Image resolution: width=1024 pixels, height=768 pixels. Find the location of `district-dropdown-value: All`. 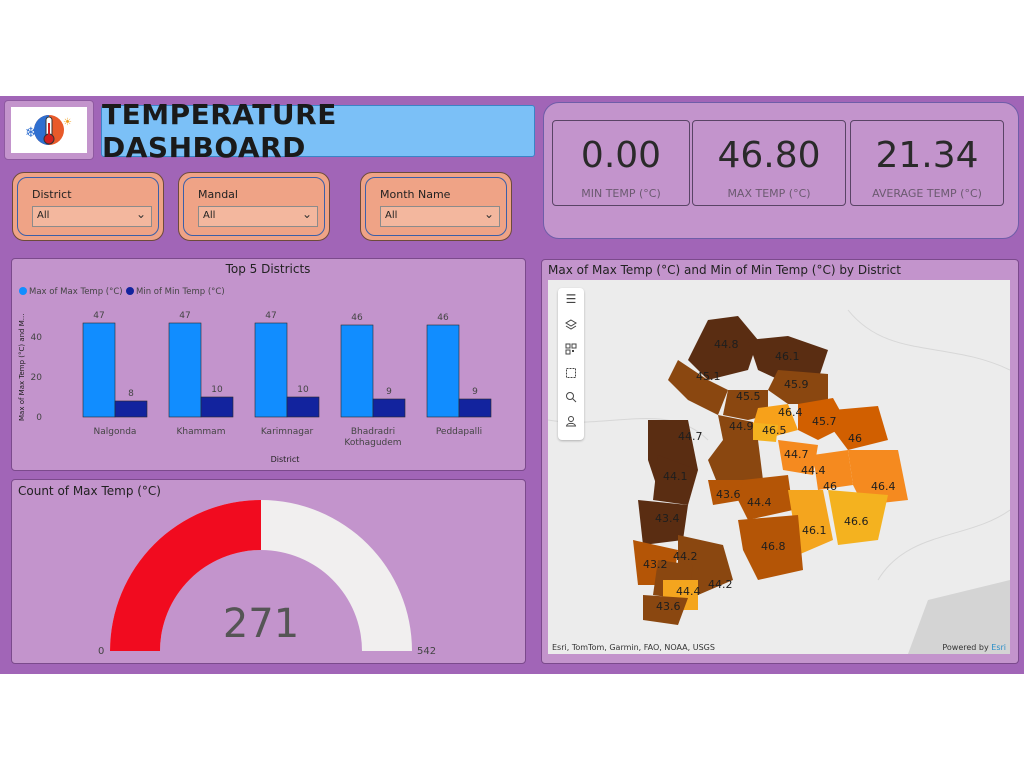

district-dropdown-value: All is located at coordinates (43, 215).